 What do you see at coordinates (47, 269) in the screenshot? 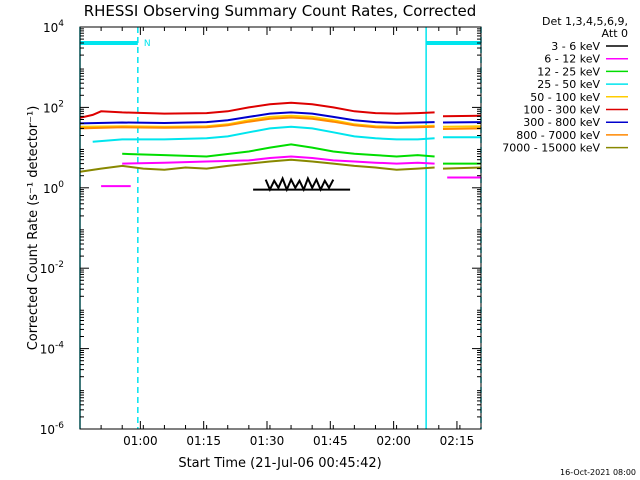
I see `y-tick-base-3: 10` at bounding box center [47, 269].